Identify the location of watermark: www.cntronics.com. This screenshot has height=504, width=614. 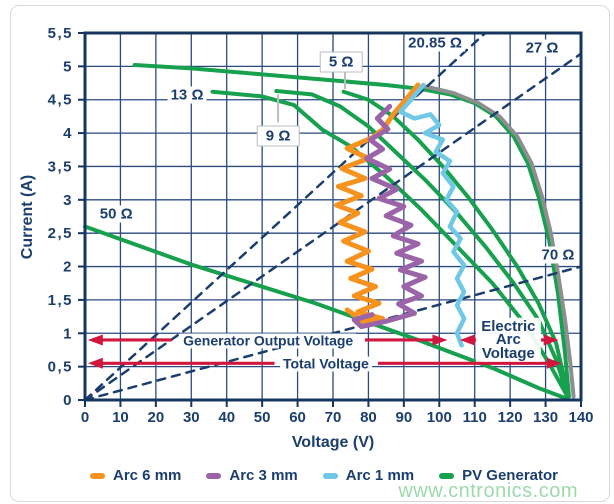
(488, 491).